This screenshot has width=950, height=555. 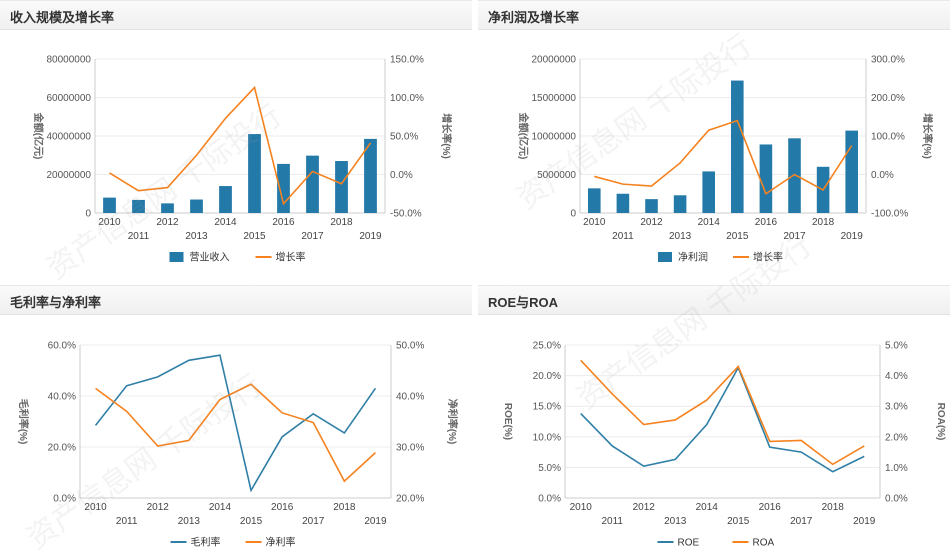 What do you see at coordinates (889, 214) in the screenshot?
I see `y-right-tick-label: -100.0%` at bounding box center [889, 214].